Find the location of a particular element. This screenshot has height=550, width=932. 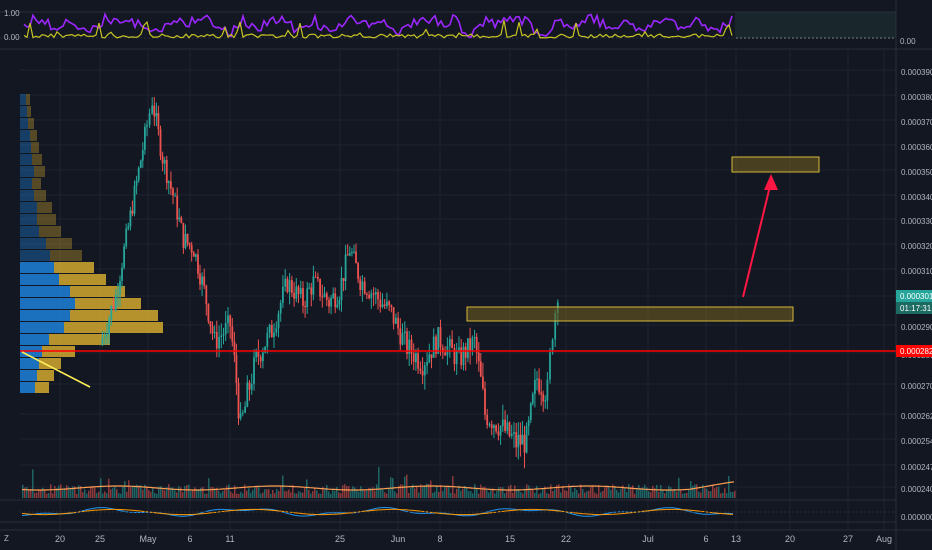

countdown-text: 01:17:31 is located at coordinates (916, 308).